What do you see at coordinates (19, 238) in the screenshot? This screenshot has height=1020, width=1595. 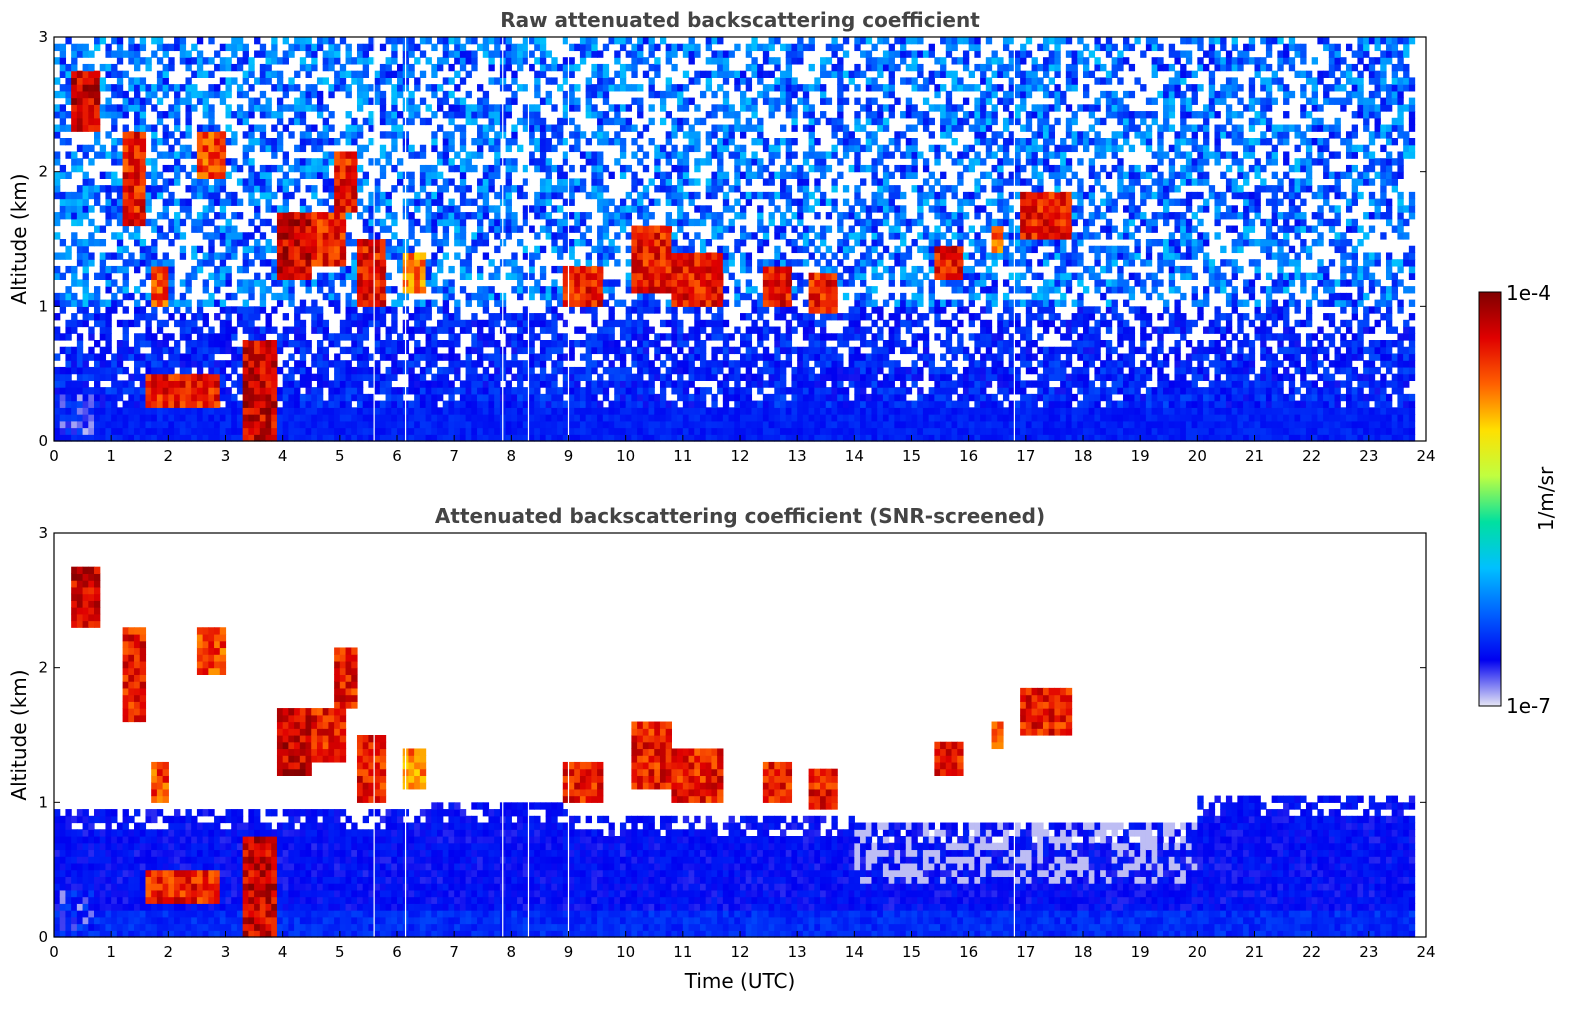 I see `panel-raw-ylabel: Altitude (km)` at bounding box center [19, 238].